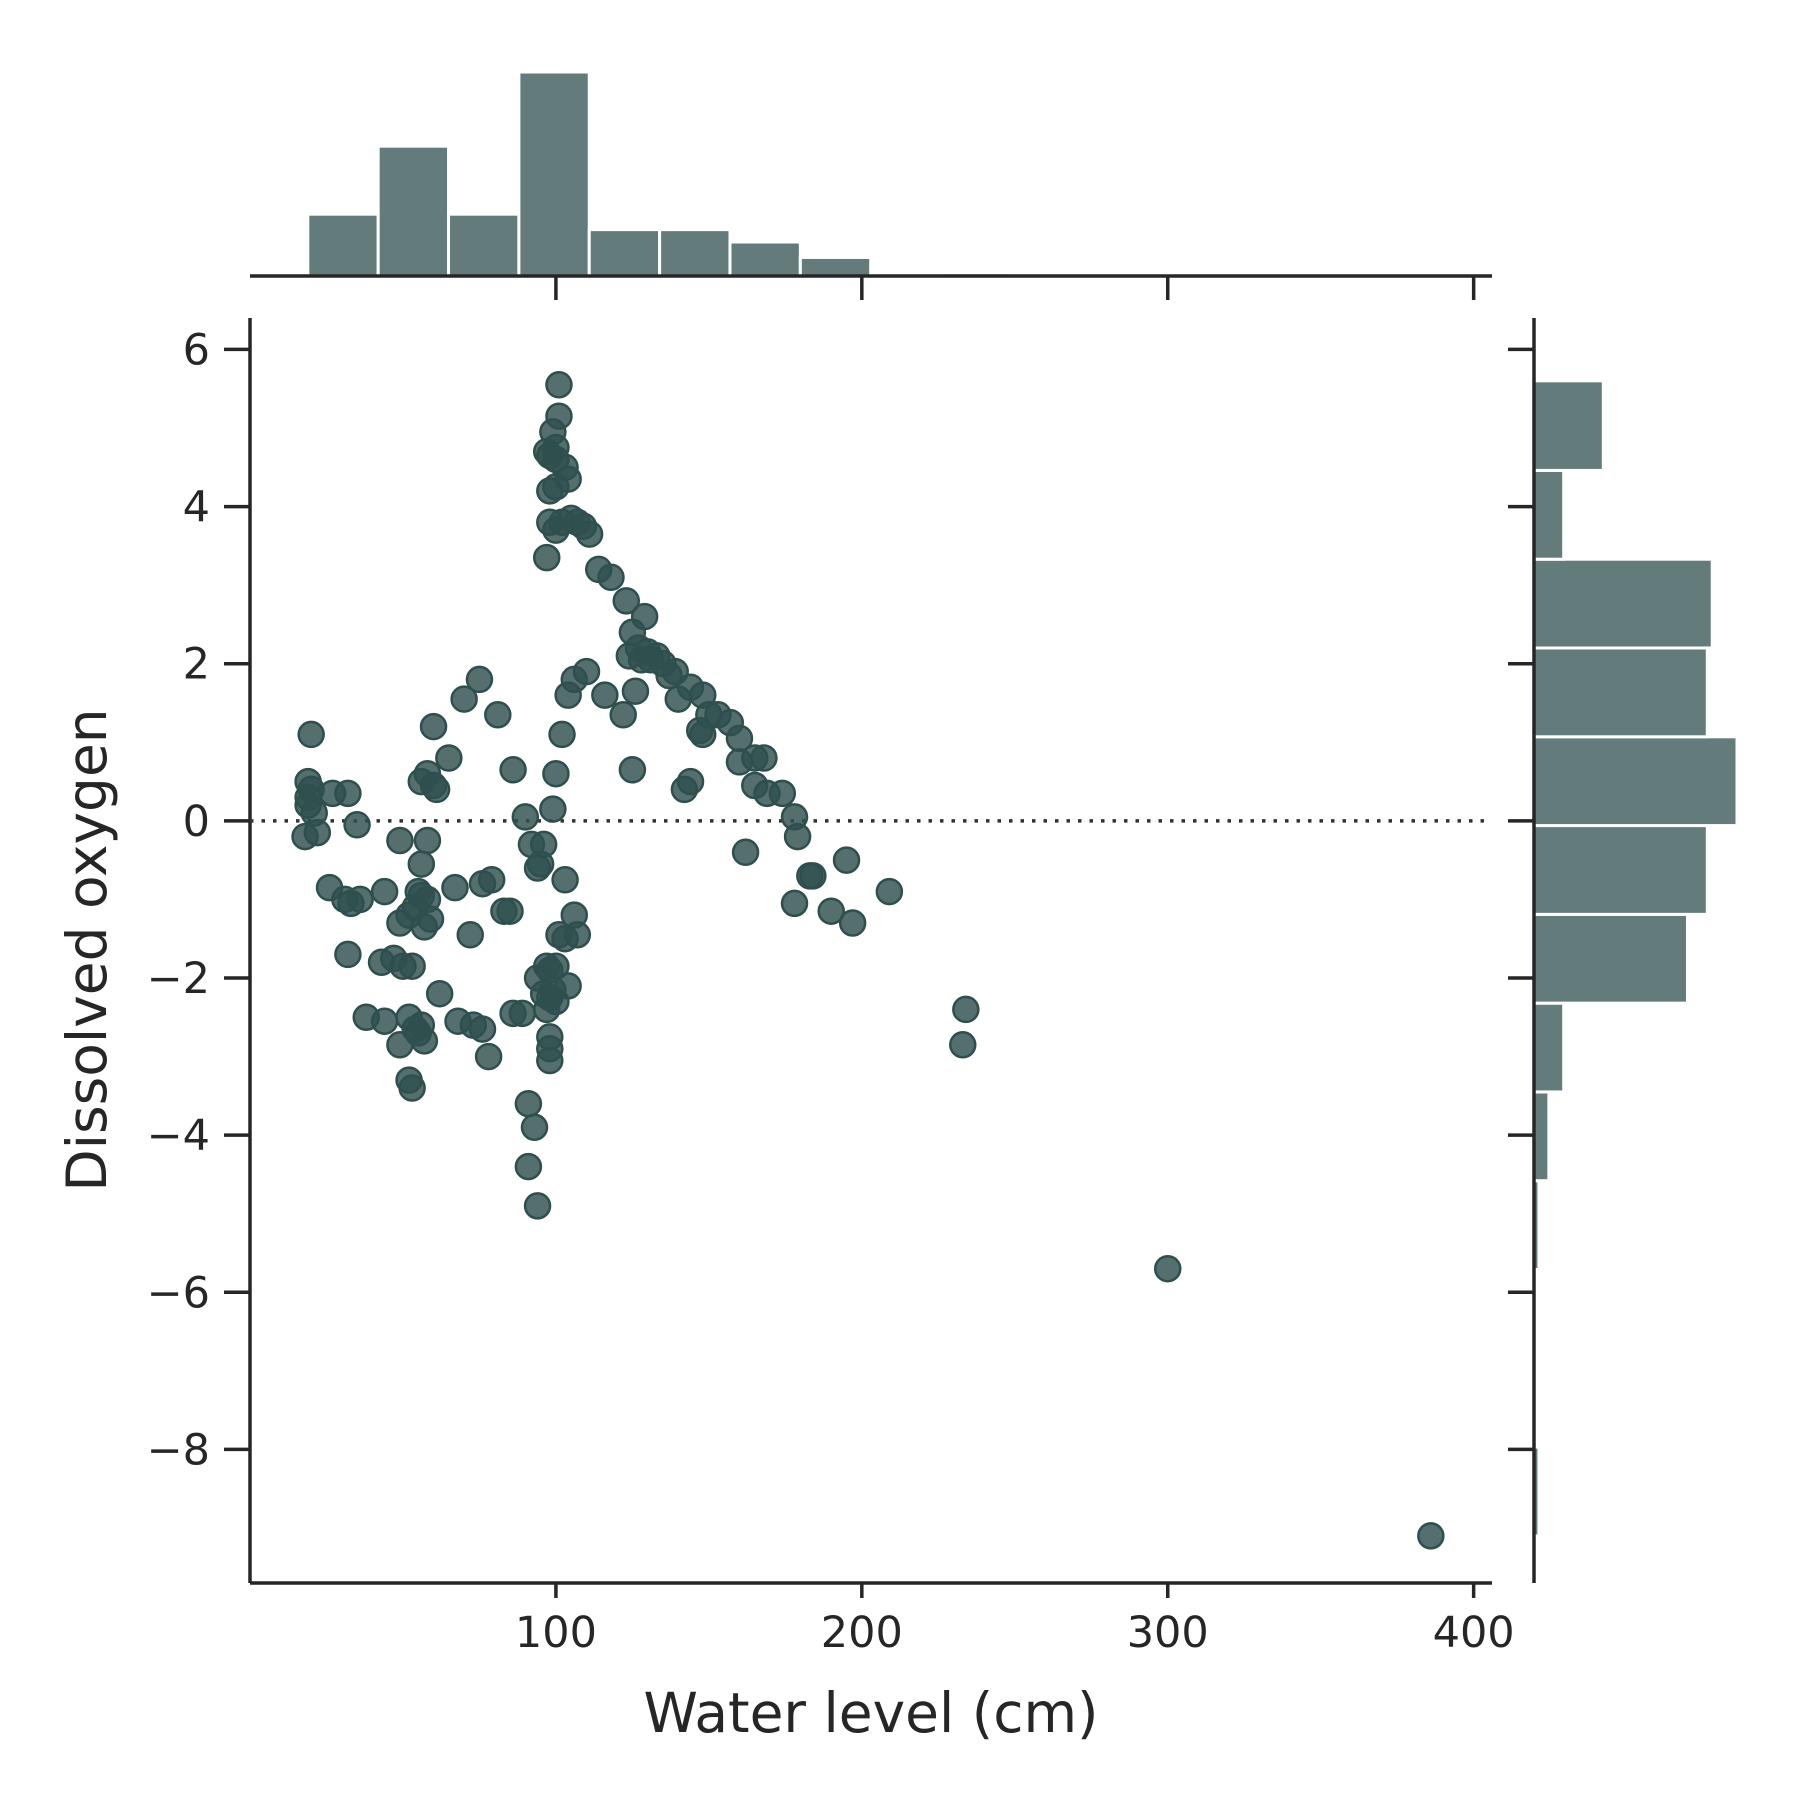 The width and height of the screenshot is (1800, 1800). What do you see at coordinates (196, 822) in the screenshot?
I see `y-tick-label: 0` at bounding box center [196, 822].